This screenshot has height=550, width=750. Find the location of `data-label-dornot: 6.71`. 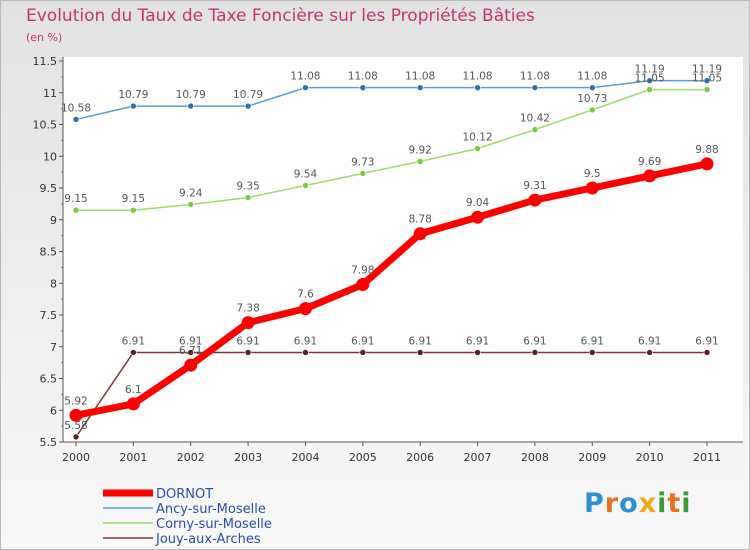

data-label-dornot: 6.71 is located at coordinates (190, 351).